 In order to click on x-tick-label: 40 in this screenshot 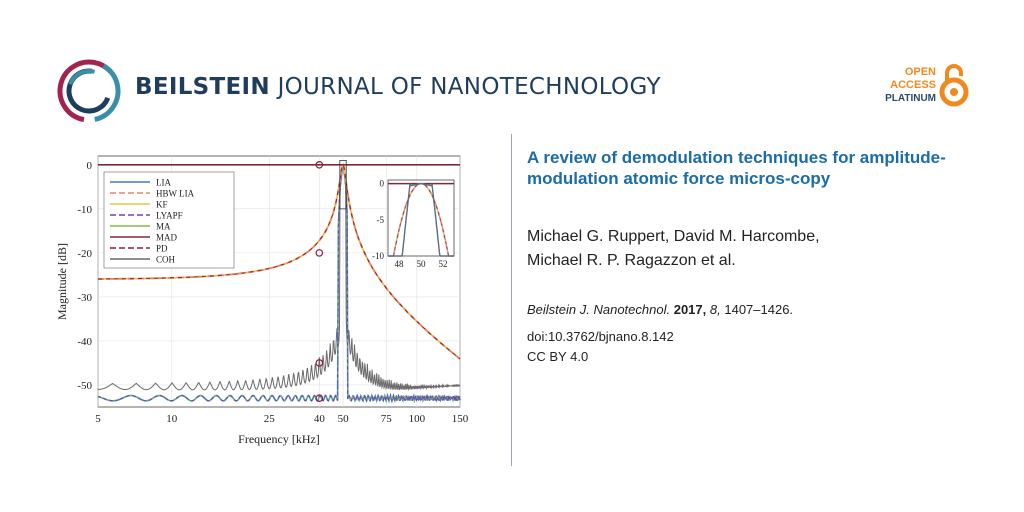, I will do `click(320, 419)`.